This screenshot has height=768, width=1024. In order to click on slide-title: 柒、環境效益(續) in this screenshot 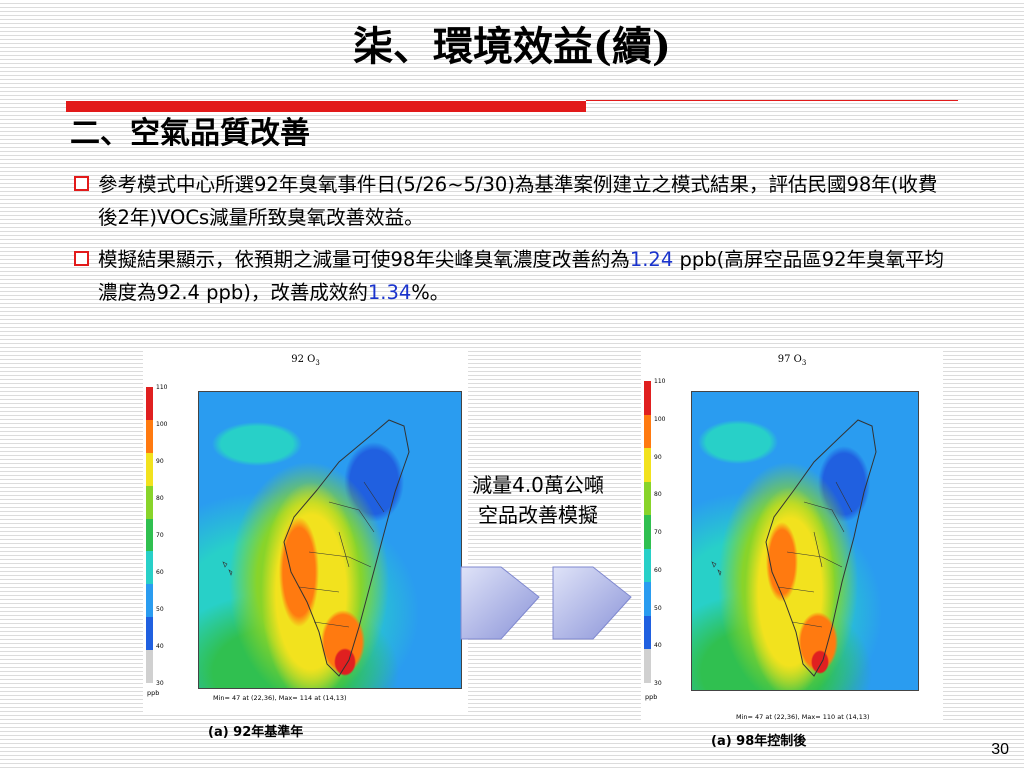, I will do `click(512, 46)`.